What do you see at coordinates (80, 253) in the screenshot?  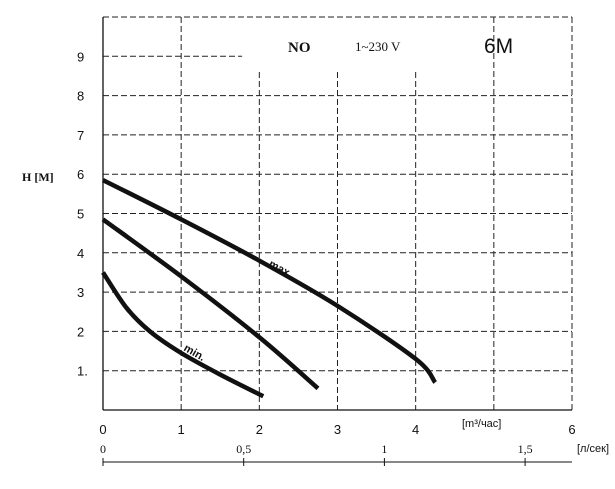 I see `y-tick-label: 4` at bounding box center [80, 253].